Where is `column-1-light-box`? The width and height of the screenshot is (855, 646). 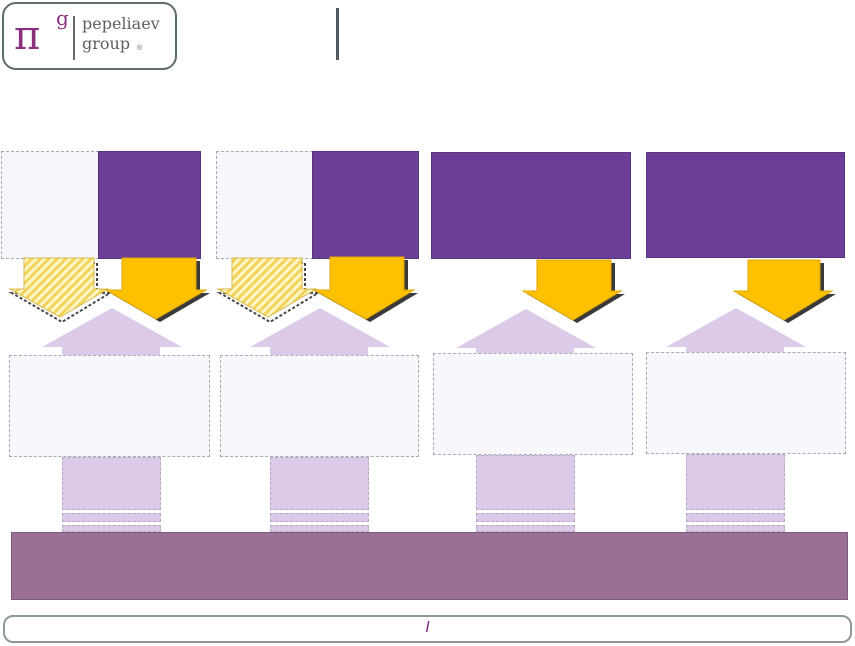 column-1-light-box is located at coordinates (50, 205).